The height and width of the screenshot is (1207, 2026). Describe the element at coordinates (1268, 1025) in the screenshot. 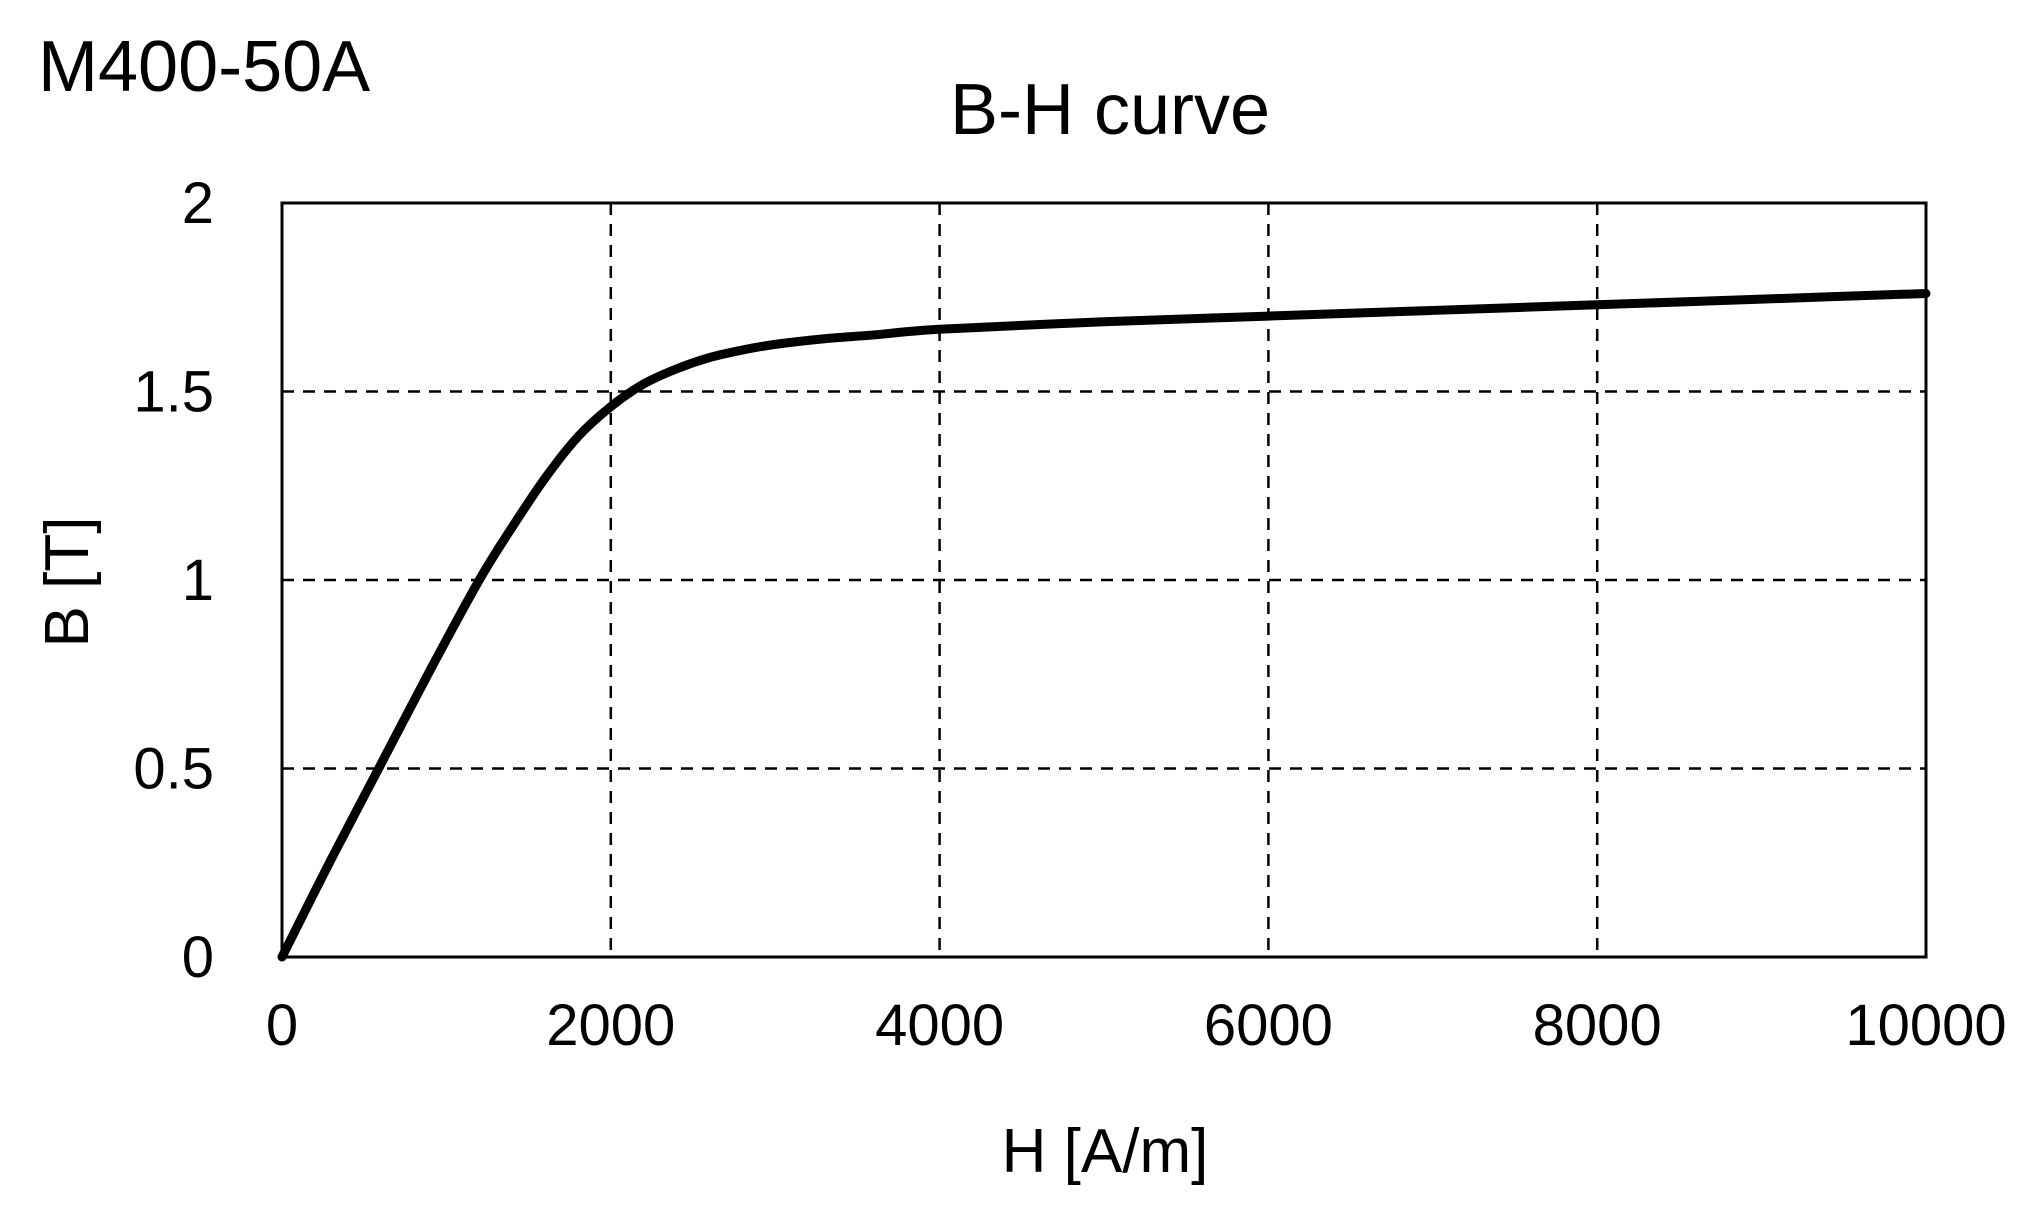

I see `x-tick-label: 6000` at that location.